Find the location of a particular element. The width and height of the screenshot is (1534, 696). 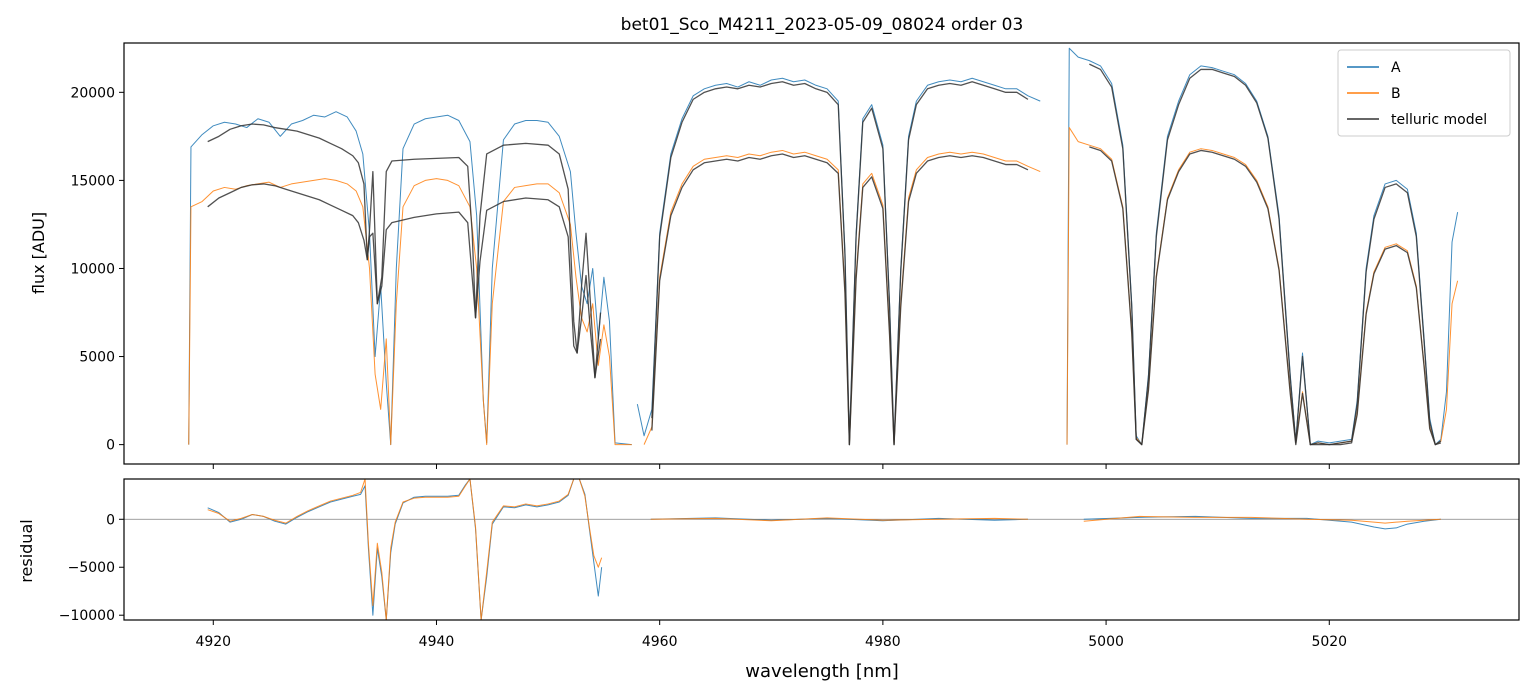

xtick-label-3: 4980 is located at coordinates (883, 642).